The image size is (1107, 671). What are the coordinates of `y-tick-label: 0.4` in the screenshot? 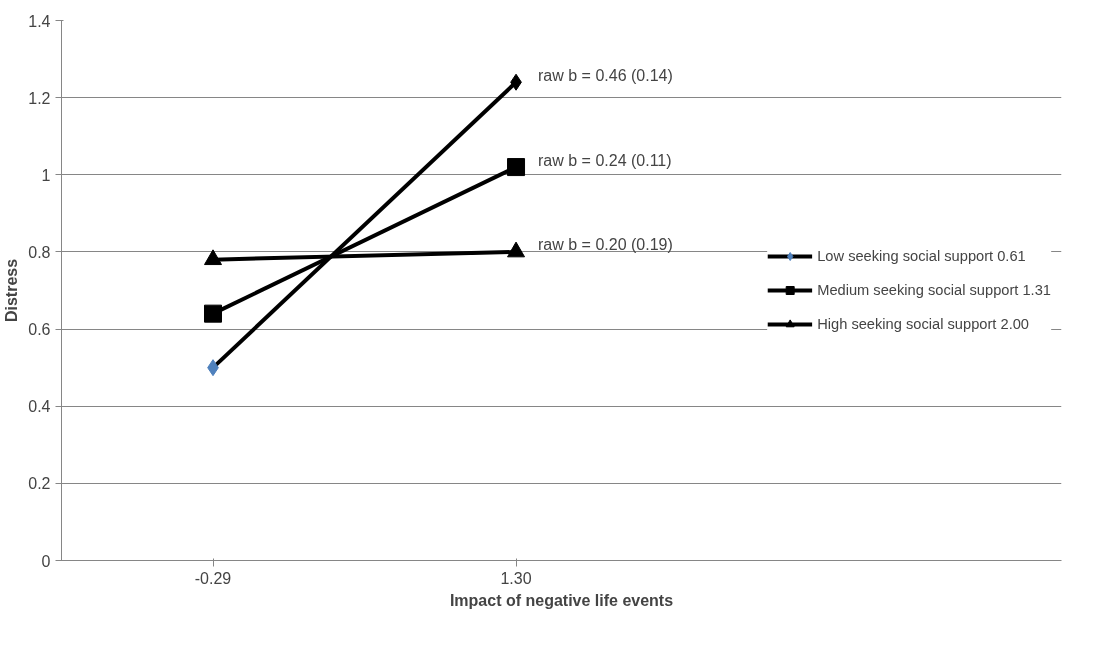 It's located at (39, 407).